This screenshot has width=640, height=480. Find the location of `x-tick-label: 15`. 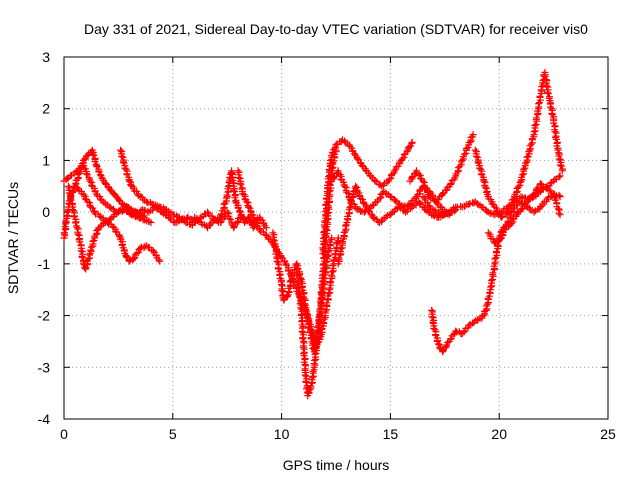

x-tick-label: 15 is located at coordinates (391, 434).